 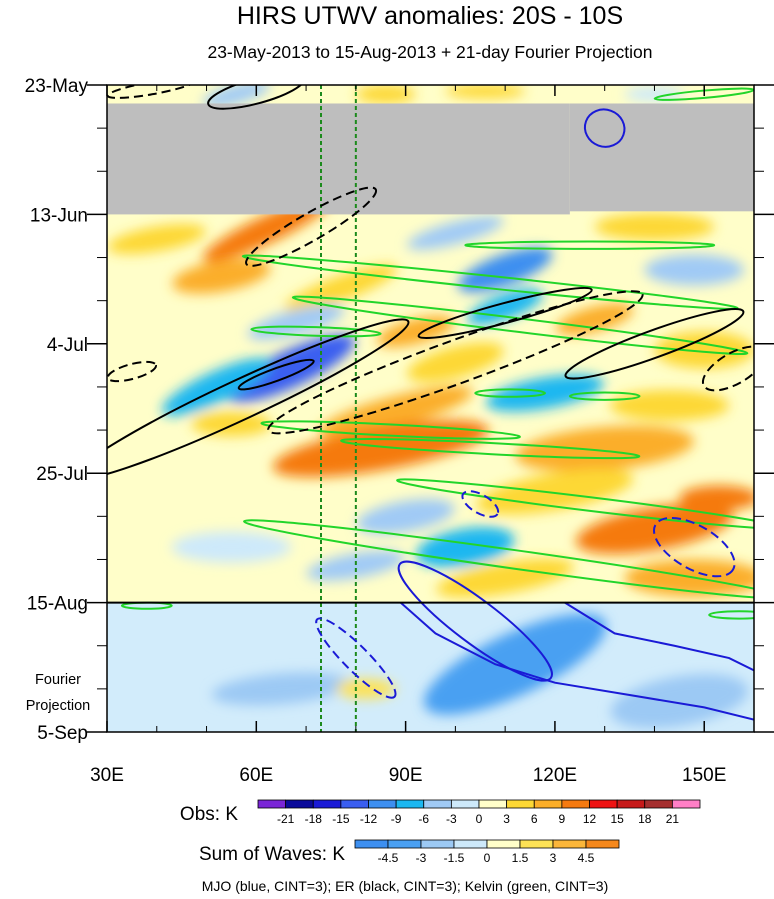 I want to click on colorbar-level-label: -6, so click(x=423, y=819).